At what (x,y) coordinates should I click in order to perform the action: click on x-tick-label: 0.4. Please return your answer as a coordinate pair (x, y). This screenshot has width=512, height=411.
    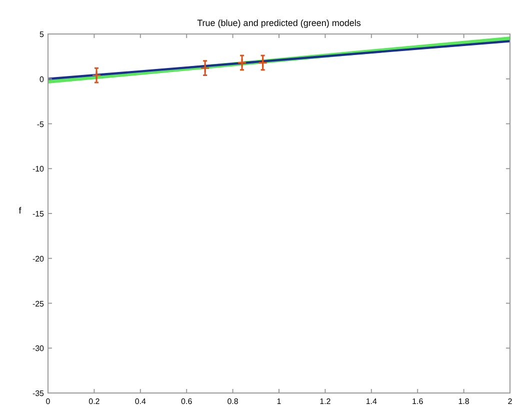
    Looking at the image, I should click on (140, 401).